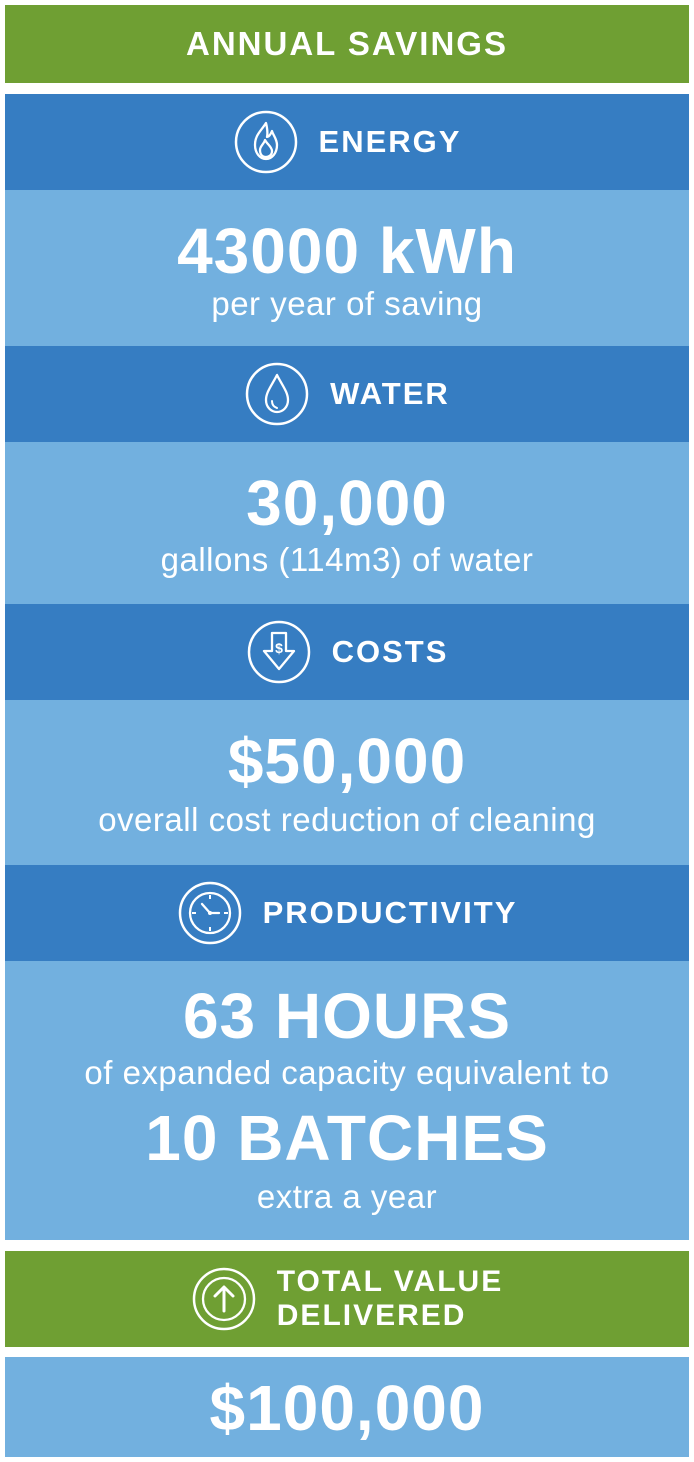  What do you see at coordinates (347, 1138) in the screenshot?
I see `productivity-batches-value: 10 BATCHES` at bounding box center [347, 1138].